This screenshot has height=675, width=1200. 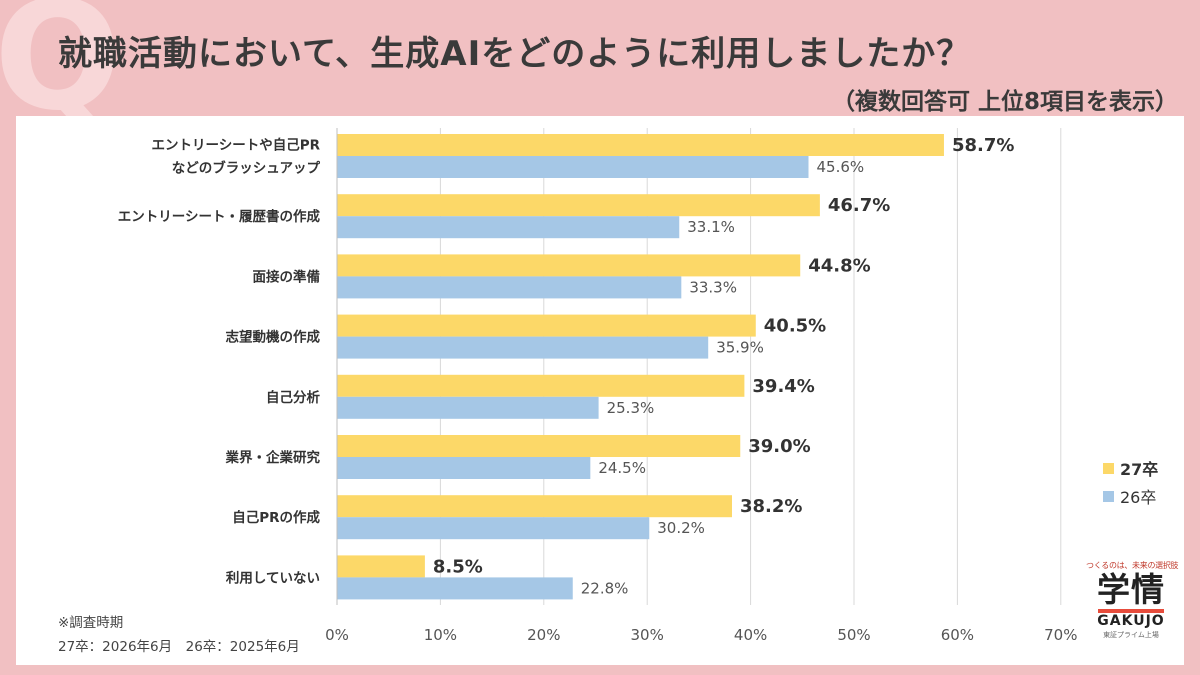 What do you see at coordinates (91, 623) in the screenshot?
I see `footnote-line-1: ※調査時期` at bounding box center [91, 623].